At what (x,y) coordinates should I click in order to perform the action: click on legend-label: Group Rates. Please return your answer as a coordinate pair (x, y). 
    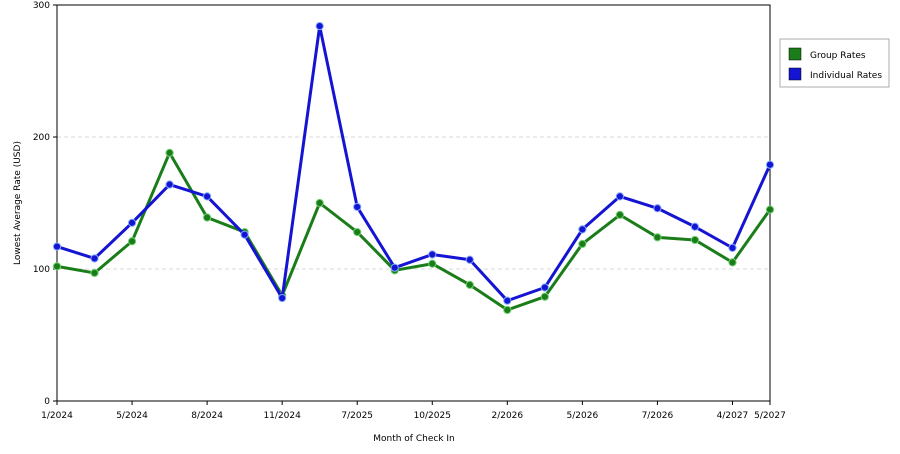
    Looking at the image, I should click on (838, 56).